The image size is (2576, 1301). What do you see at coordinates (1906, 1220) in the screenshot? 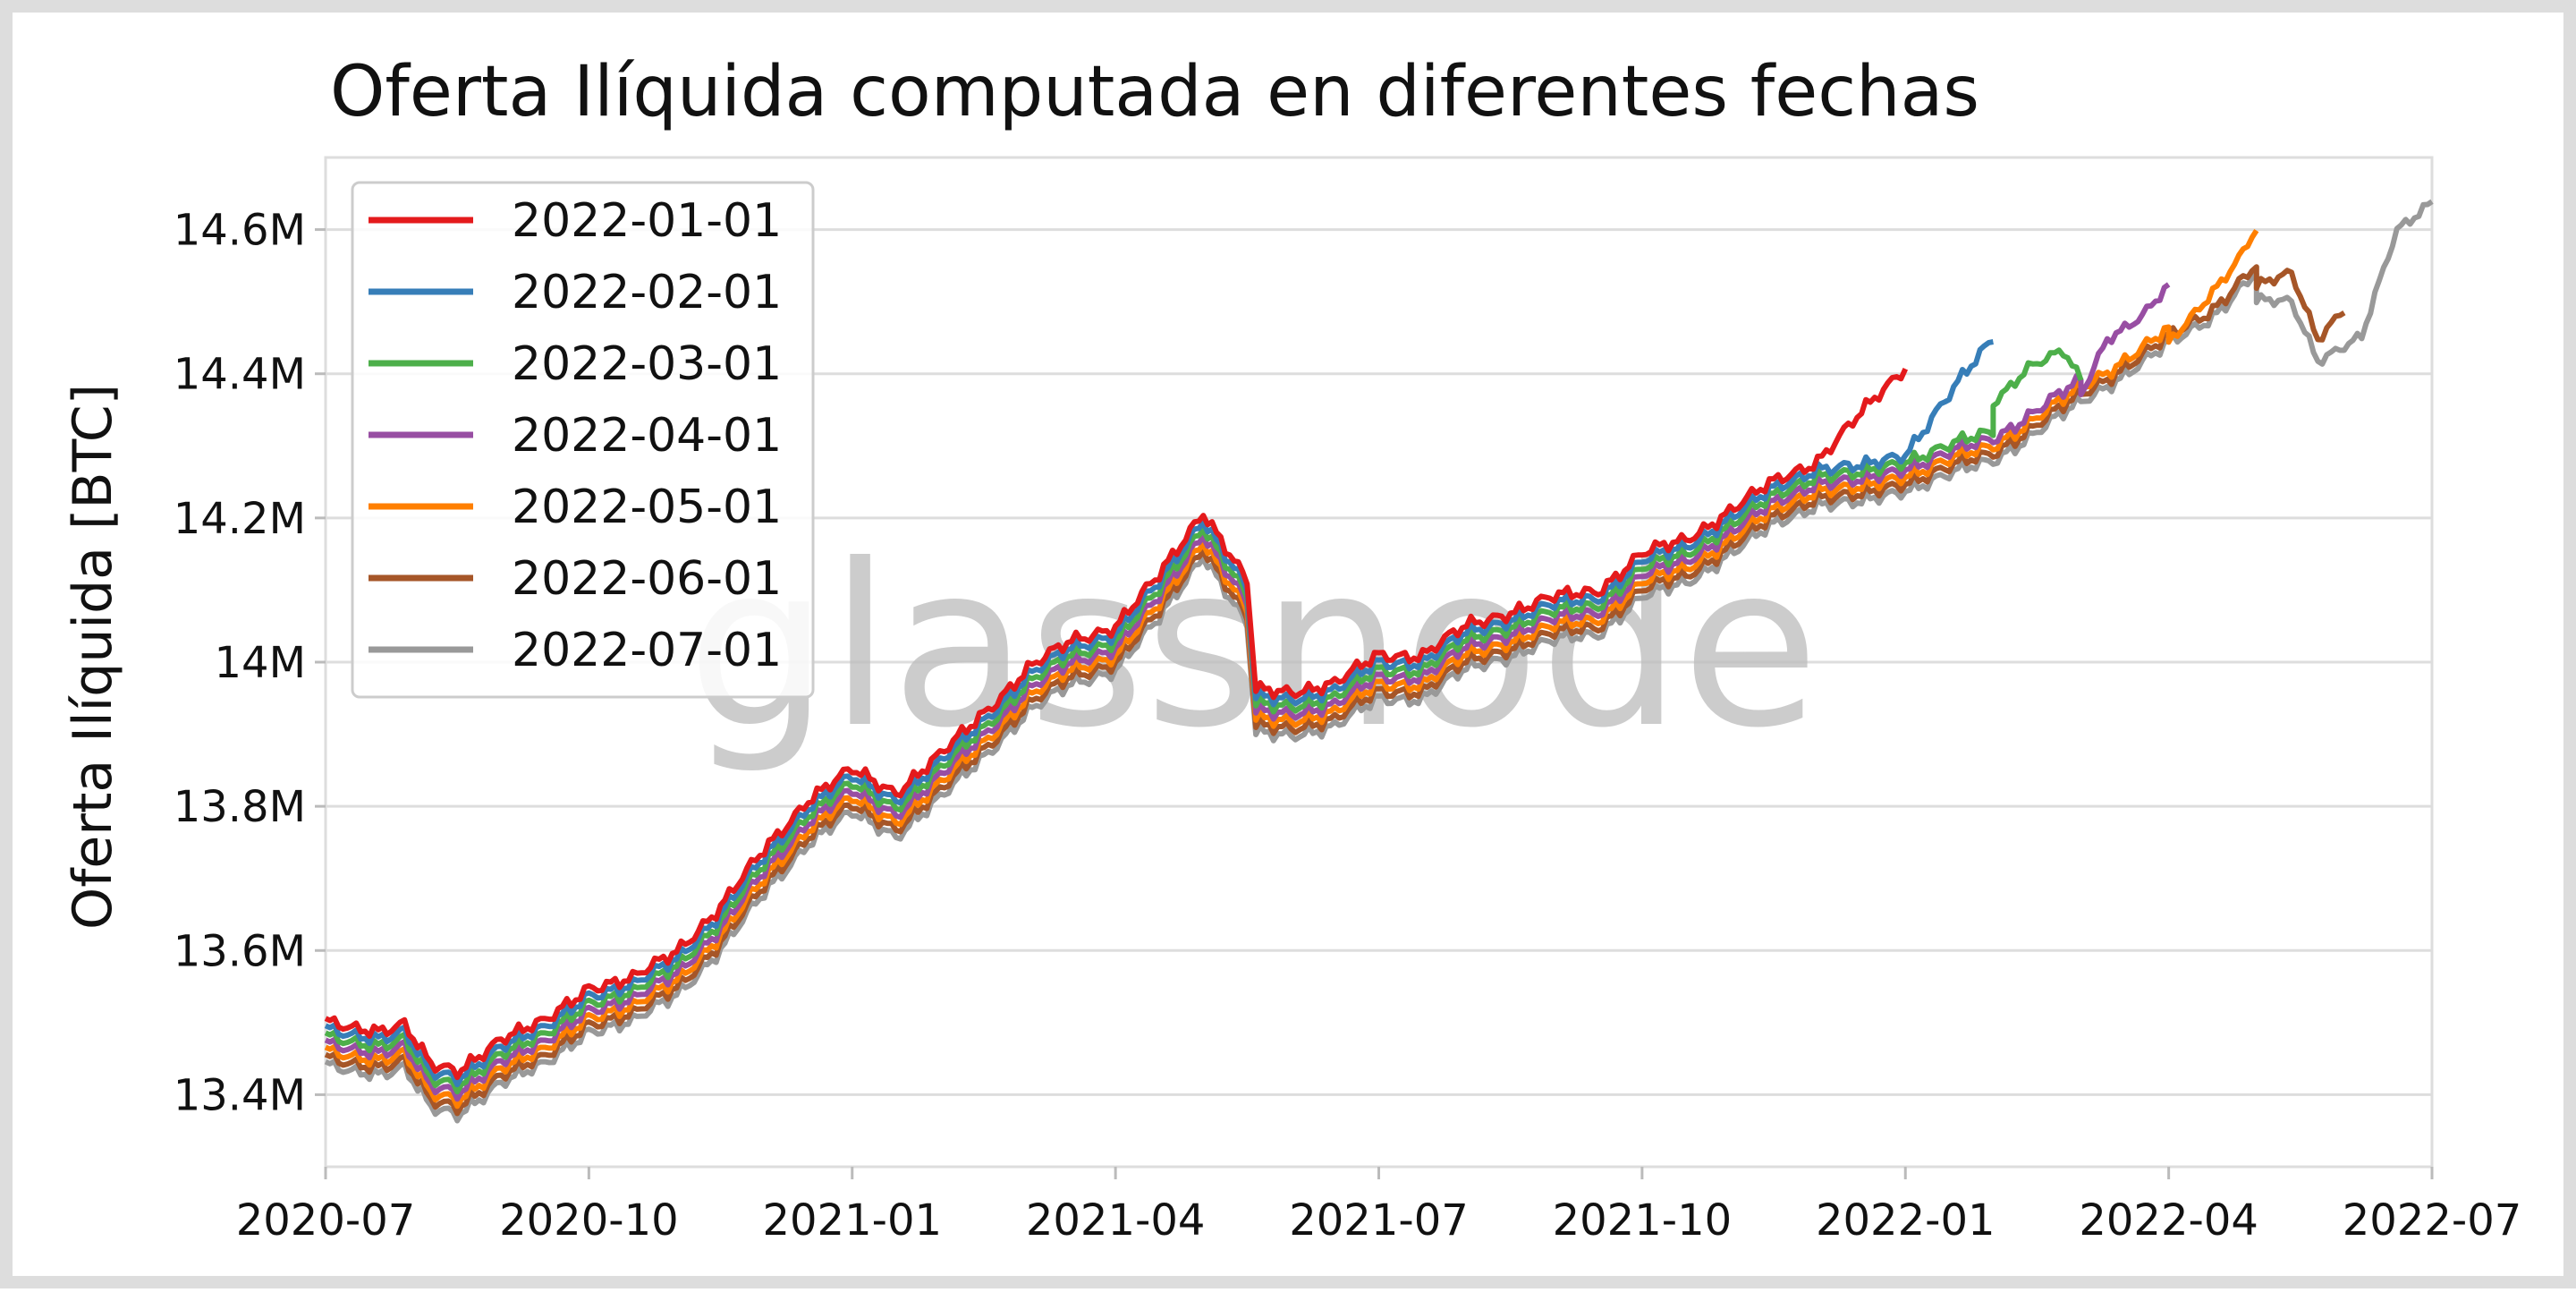
I see `x-tick-label: 2022-01` at bounding box center [1906, 1220].